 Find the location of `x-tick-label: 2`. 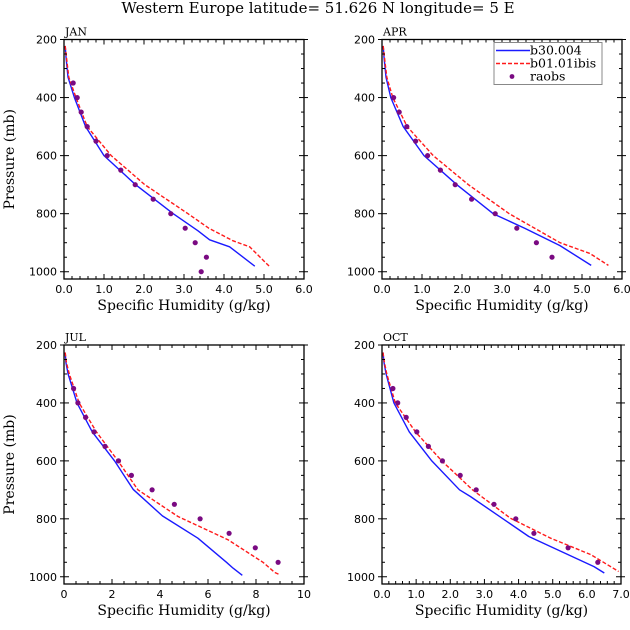

x-tick-label: 2 is located at coordinates (112, 594).